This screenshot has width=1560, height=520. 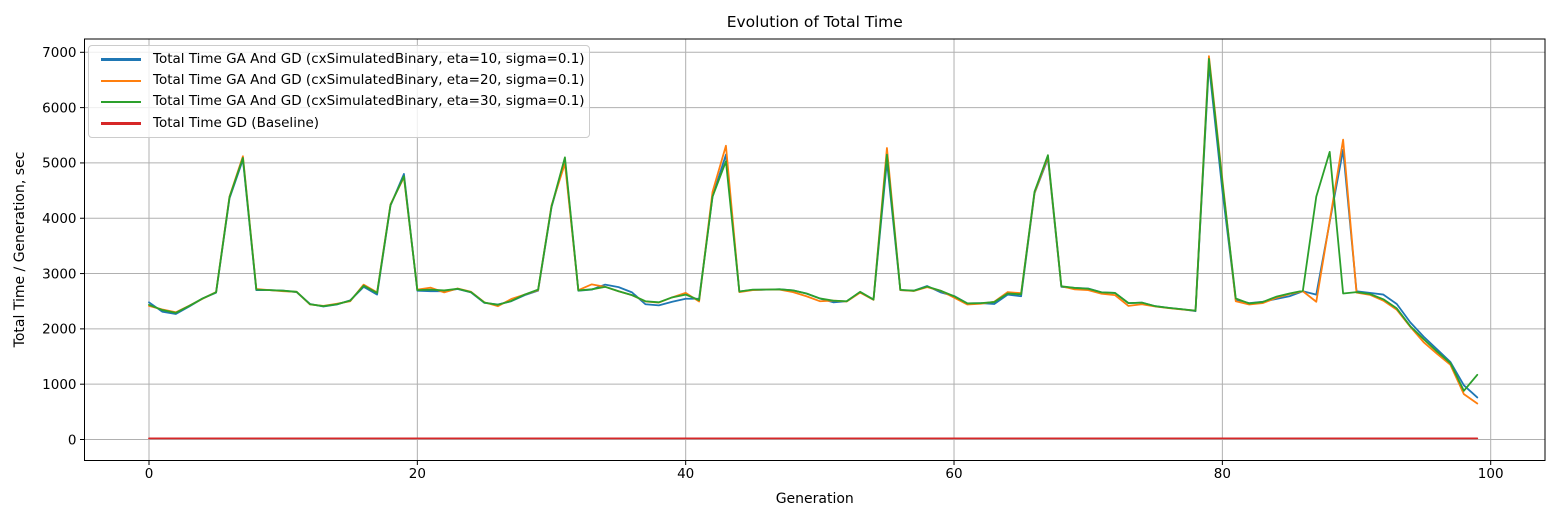 What do you see at coordinates (953, 474) in the screenshot?
I see `x-tick-label: 60` at bounding box center [953, 474].